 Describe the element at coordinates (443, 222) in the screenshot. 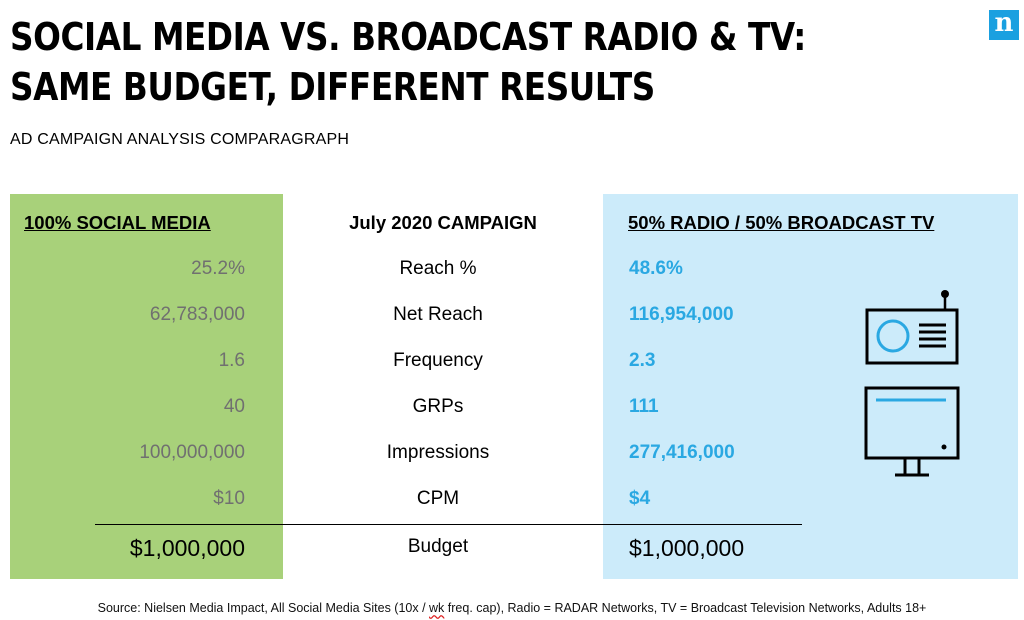

I see `column-header-campaign: July 2020 CAMPAIGN` at that location.